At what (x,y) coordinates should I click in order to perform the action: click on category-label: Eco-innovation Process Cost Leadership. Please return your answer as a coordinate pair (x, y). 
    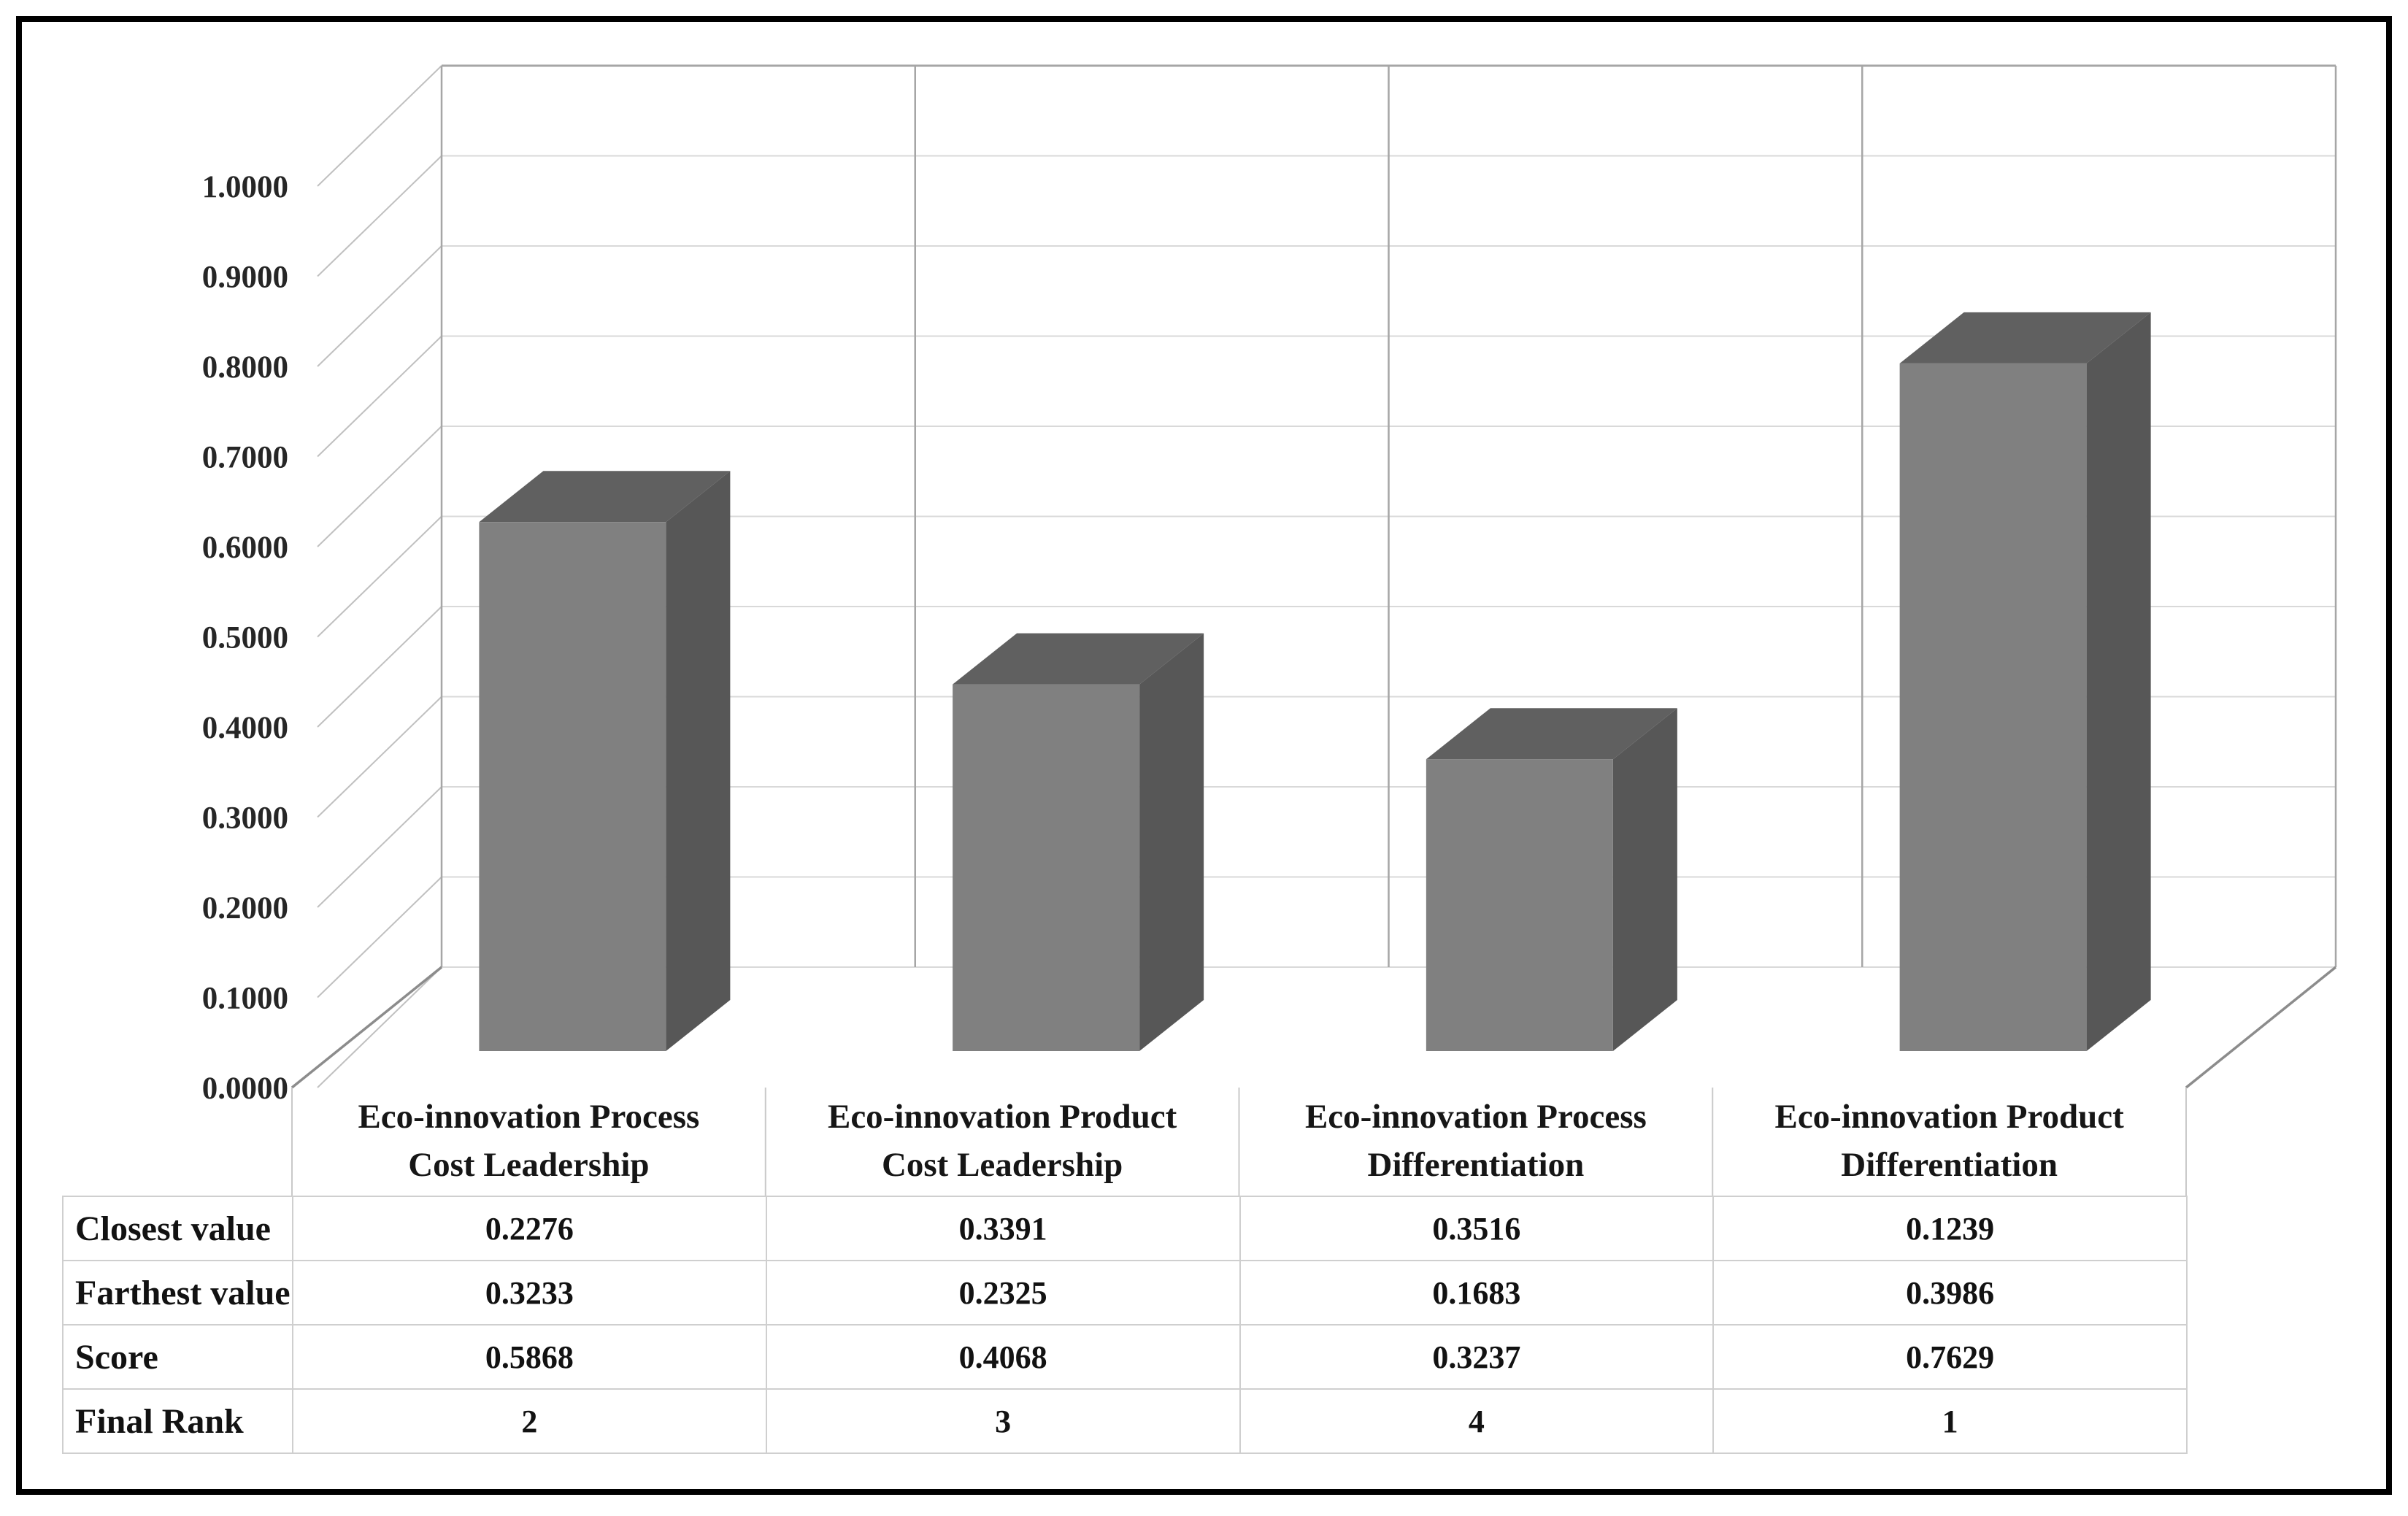
    Looking at the image, I should click on (529, 1141).